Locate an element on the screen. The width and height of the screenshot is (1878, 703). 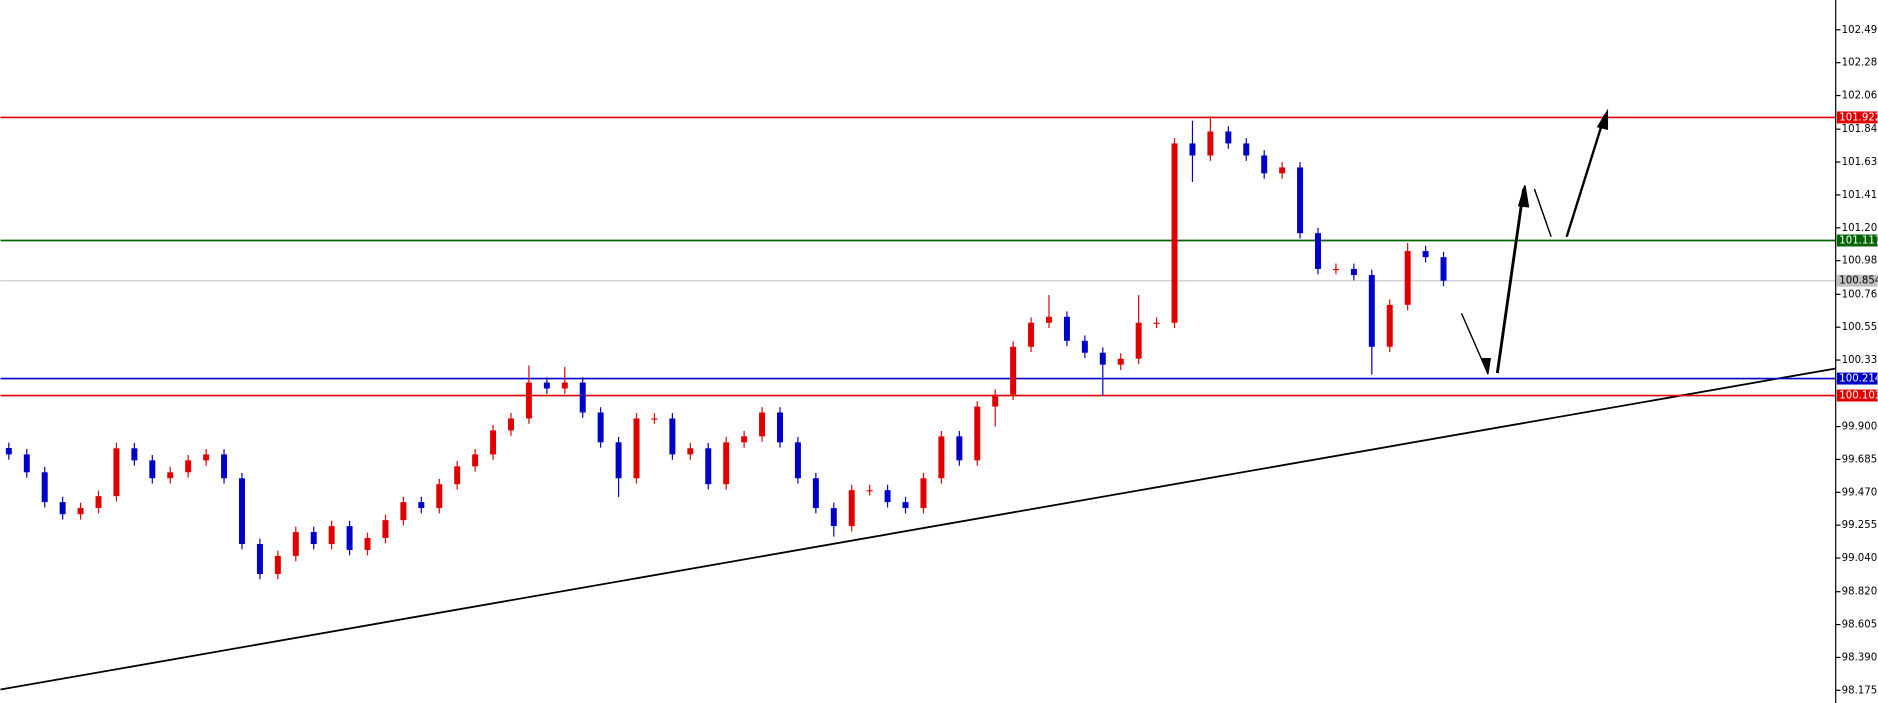
y-tick-label: 100.335 is located at coordinates (1860, 360).